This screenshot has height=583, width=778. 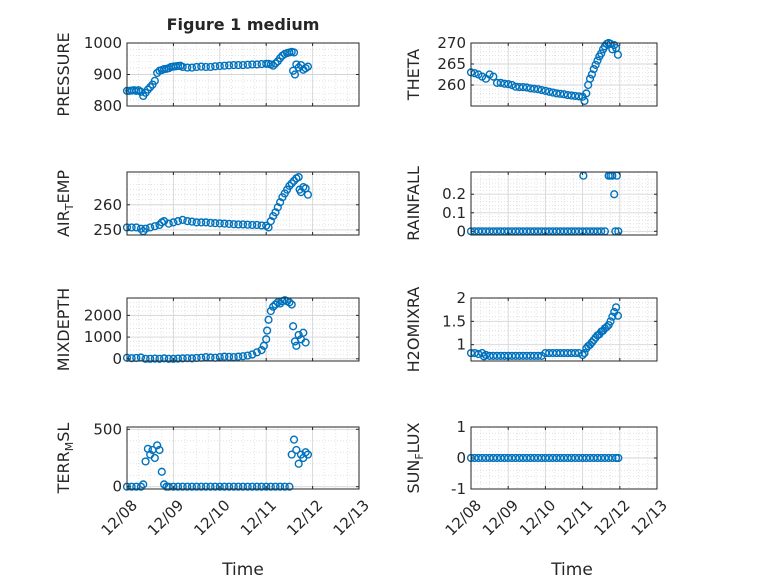 What do you see at coordinates (63, 74) in the screenshot?
I see `y-axis-label-1: PRESSURE` at bounding box center [63, 74].